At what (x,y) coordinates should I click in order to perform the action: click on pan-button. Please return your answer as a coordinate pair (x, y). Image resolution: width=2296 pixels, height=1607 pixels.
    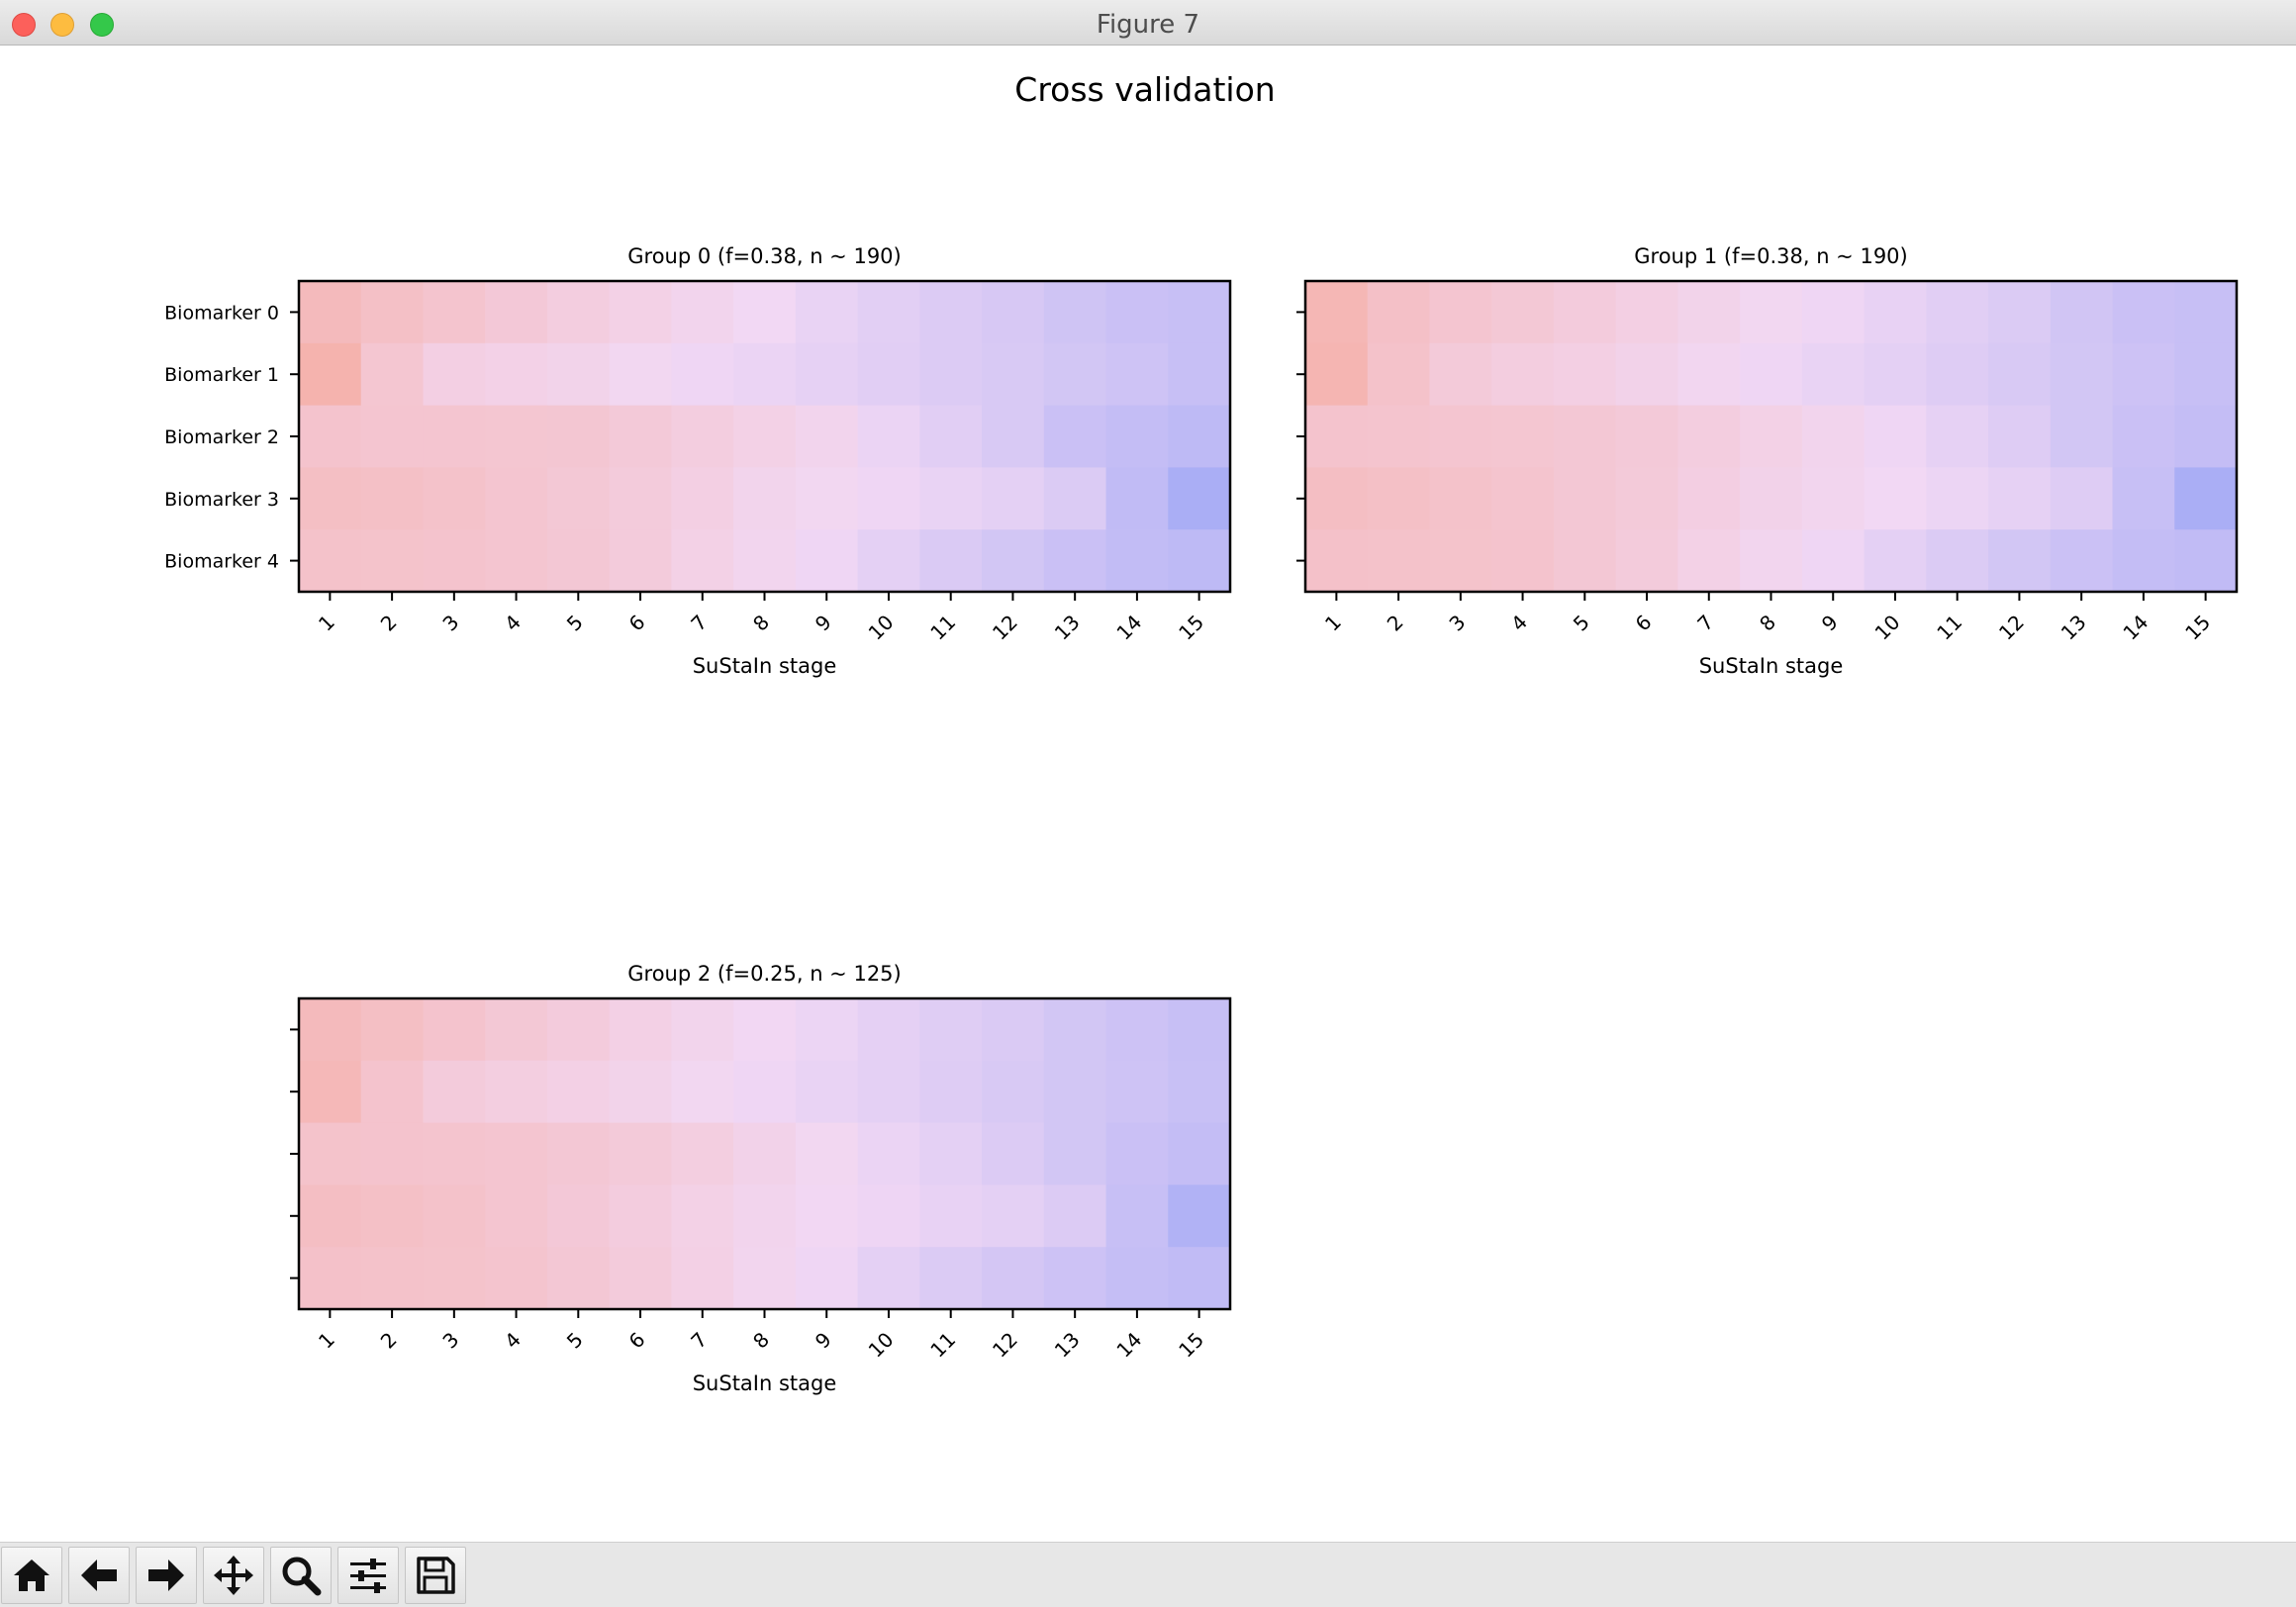
    Looking at the image, I should click on (233, 1576).